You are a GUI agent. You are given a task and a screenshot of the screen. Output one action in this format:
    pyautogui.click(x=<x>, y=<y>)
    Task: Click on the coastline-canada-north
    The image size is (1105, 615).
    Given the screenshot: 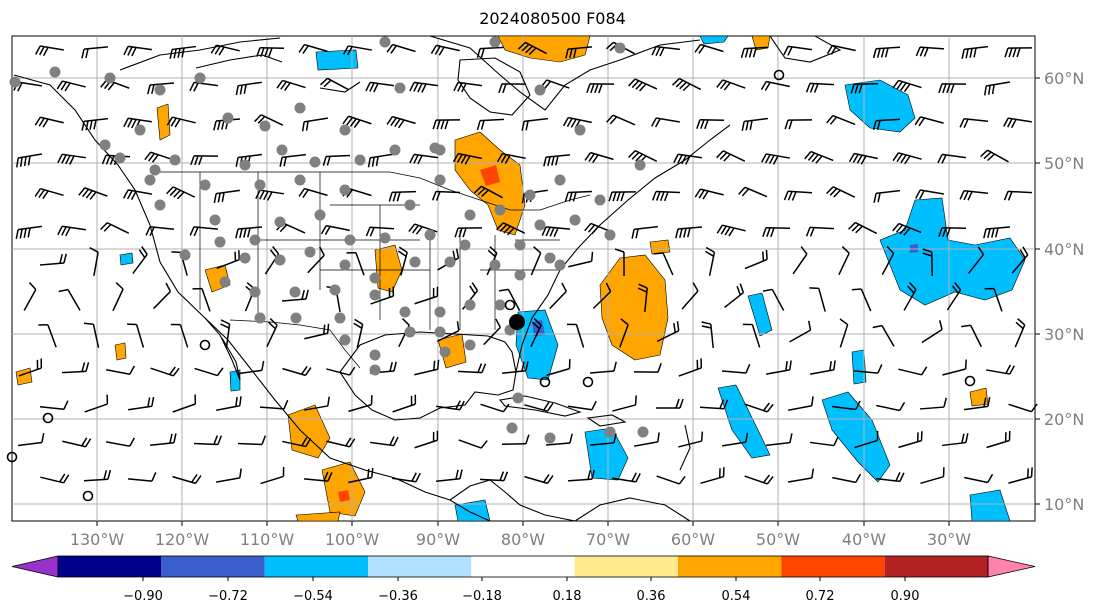 What is the action you would take?
    pyautogui.click(x=410, y=73)
    